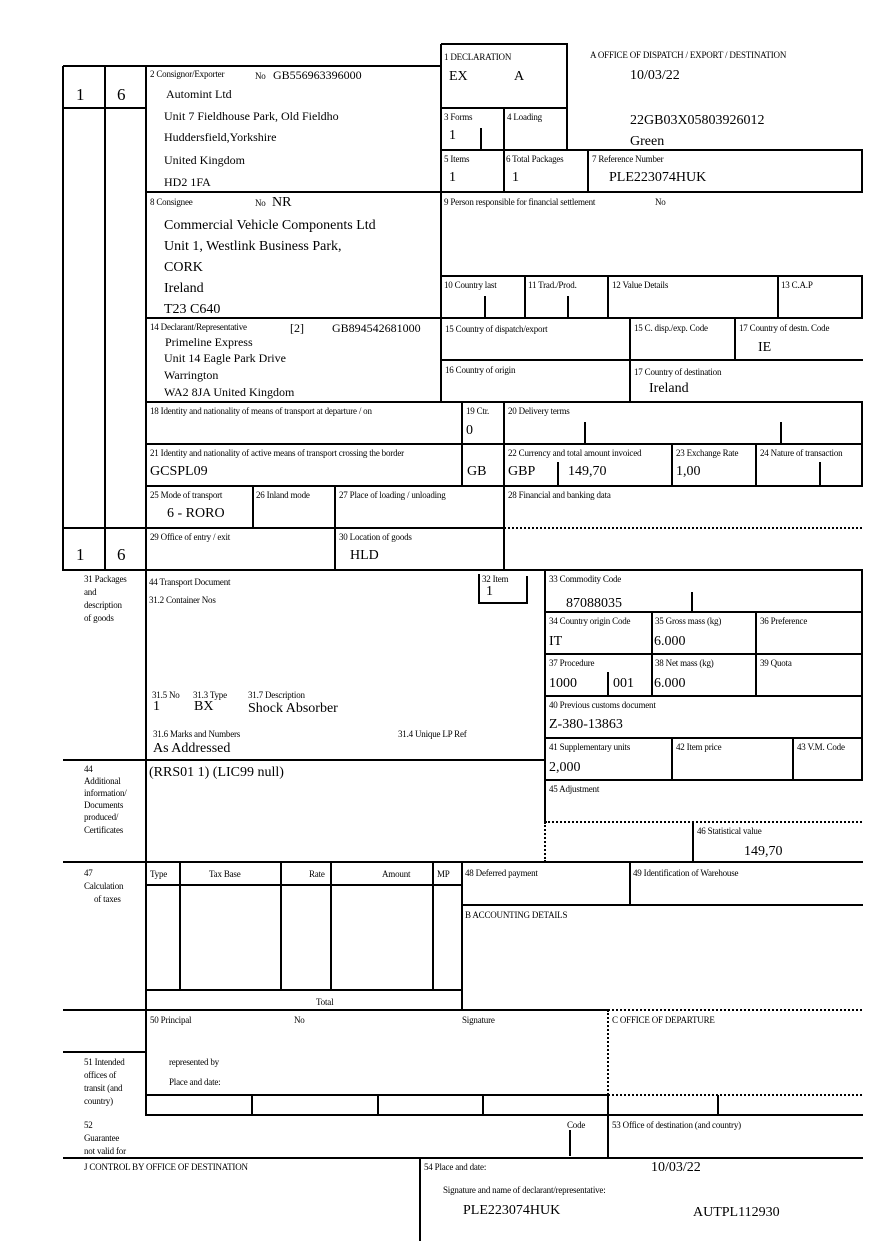 This screenshot has width=882, height=1250. I want to click on office-of-departure-label: C OFFICE OF DEPARTURE, so click(663, 1020).